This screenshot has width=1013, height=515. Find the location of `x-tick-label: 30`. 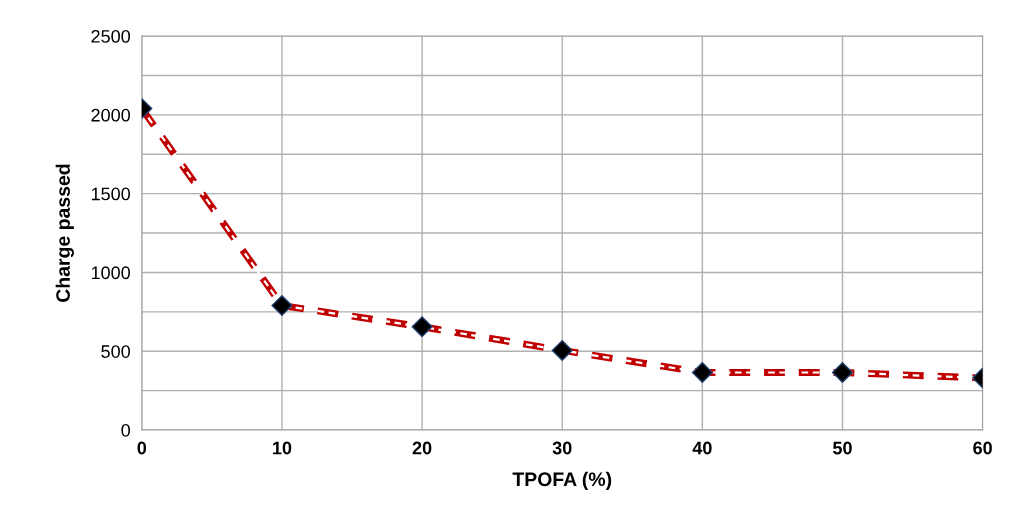

x-tick-label: 30 is located at coordinates (562, 448).